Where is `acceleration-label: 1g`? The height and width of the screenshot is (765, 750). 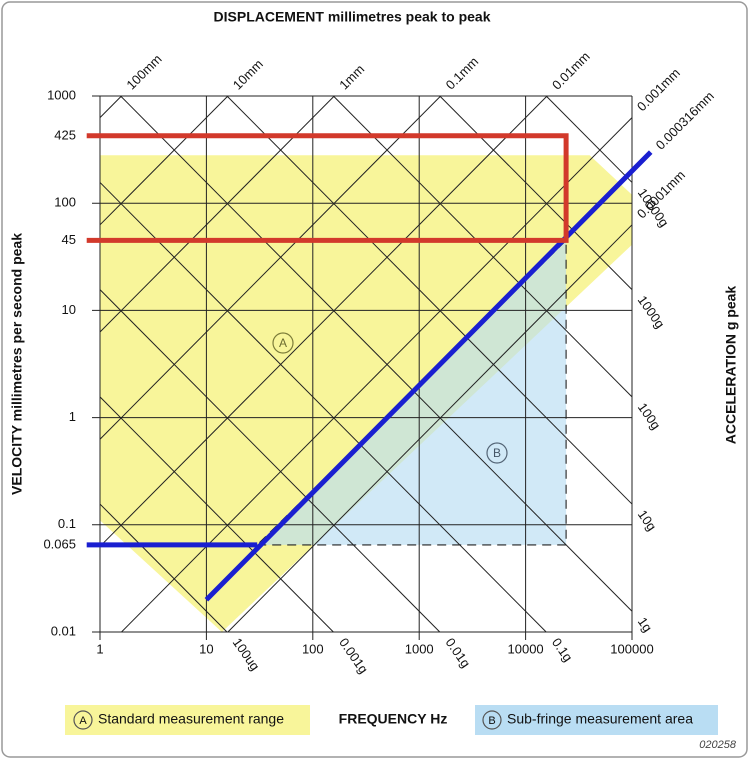 acceleration-label: 1g is located at coordinates (645, 624).